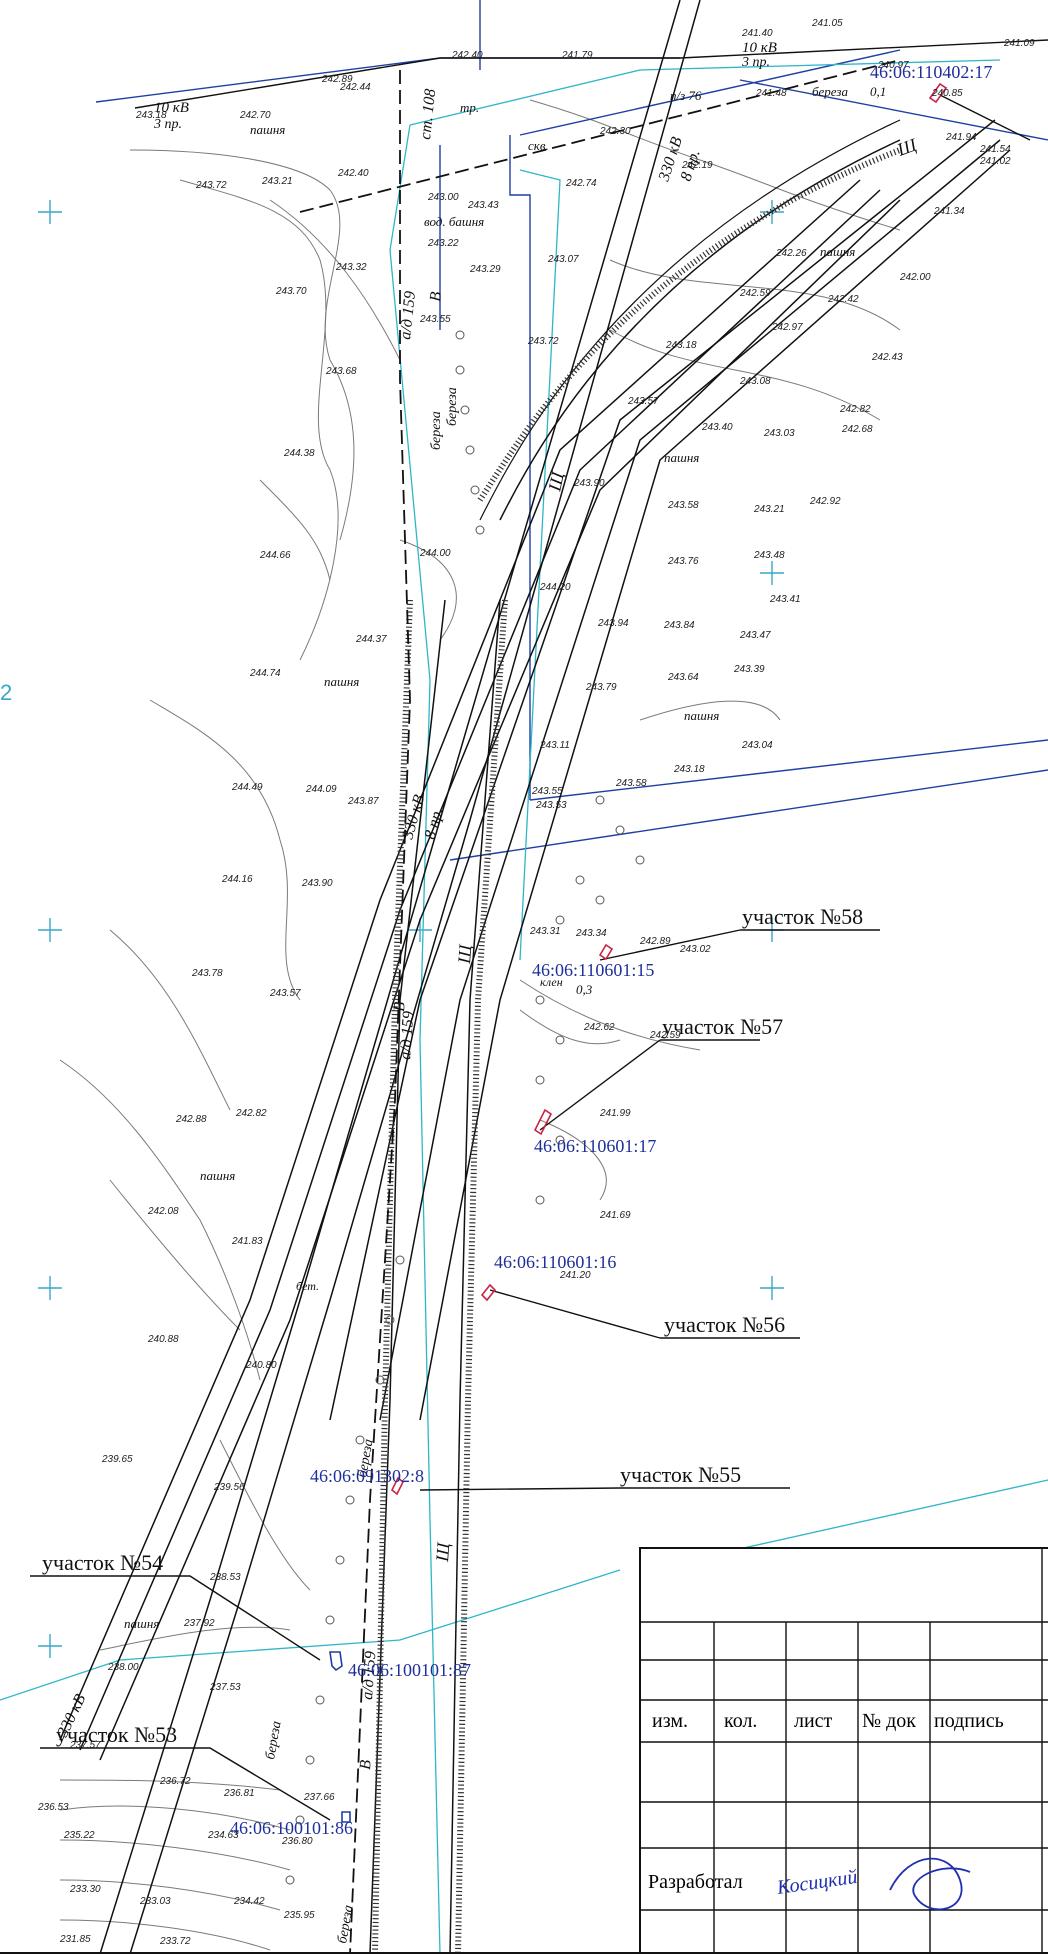 This screenshot has height=1954, width=1048. I want to click on stamp-developed-label: Разработал, so click(695, 1882).